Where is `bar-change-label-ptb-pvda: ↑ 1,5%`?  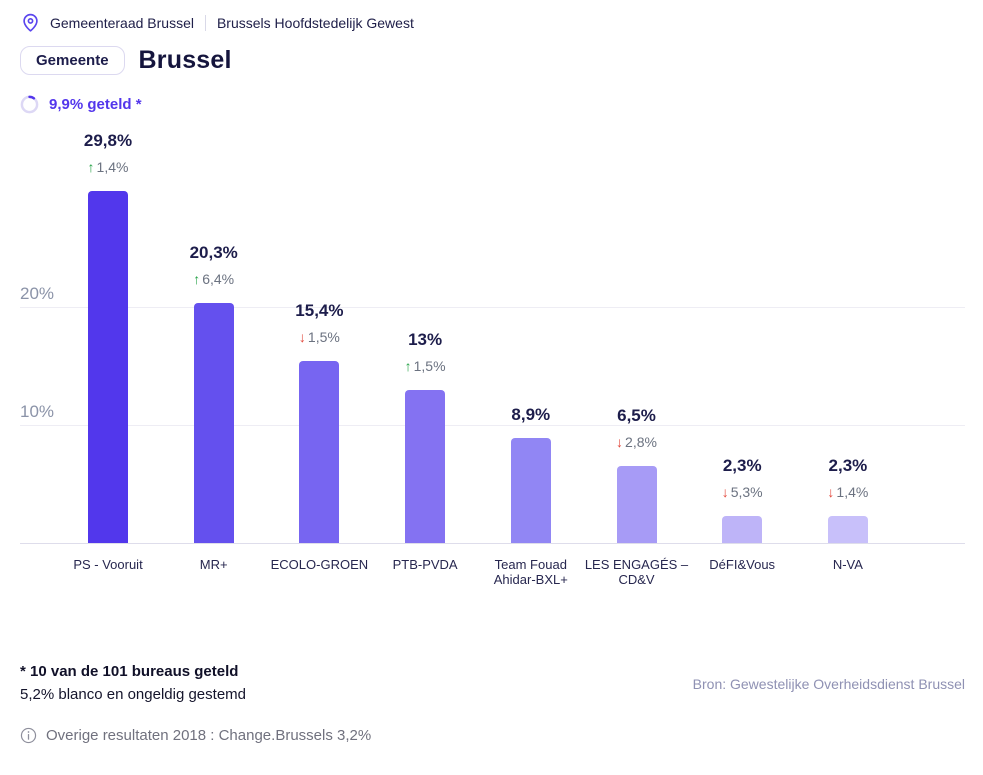 bar-change-label-ptb-pvda: ↑ 1,5% is located at coordinates (425, 366).